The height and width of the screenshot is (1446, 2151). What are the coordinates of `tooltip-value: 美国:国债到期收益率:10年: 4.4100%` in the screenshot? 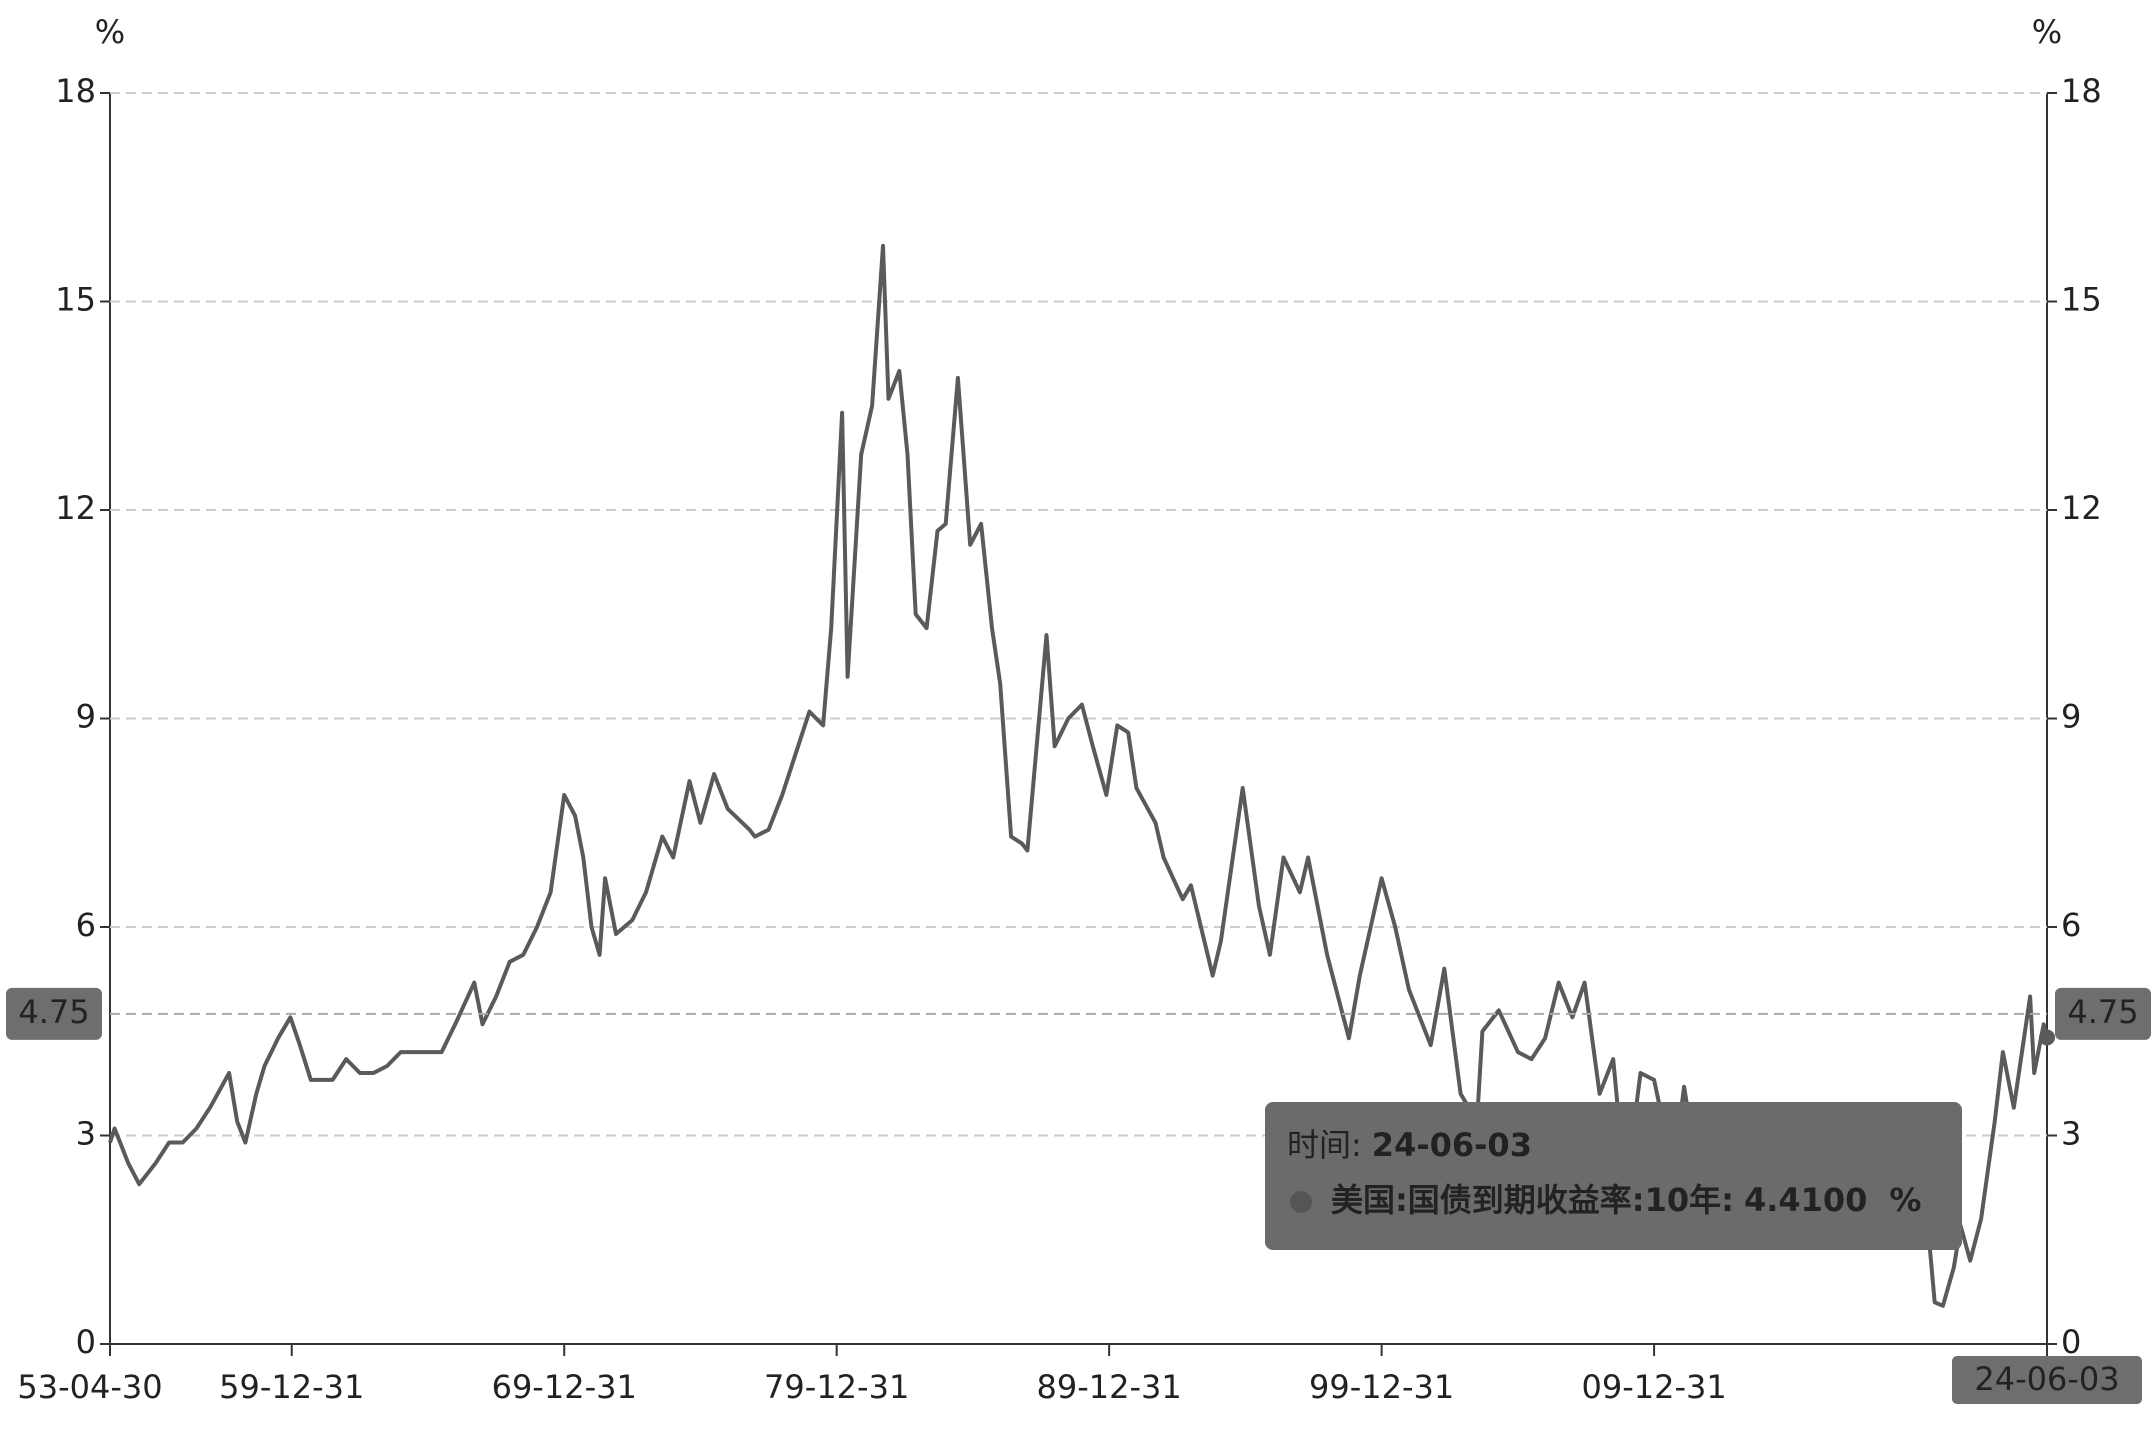 It's located at (1626, 1200).